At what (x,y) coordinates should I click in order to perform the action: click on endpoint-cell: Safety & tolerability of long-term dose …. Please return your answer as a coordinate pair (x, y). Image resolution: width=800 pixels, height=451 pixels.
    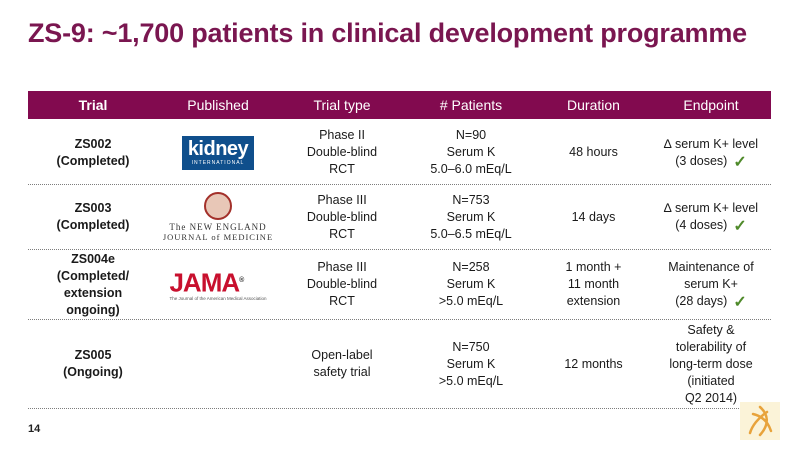
    Looking at the image, I should click on (711, 363).